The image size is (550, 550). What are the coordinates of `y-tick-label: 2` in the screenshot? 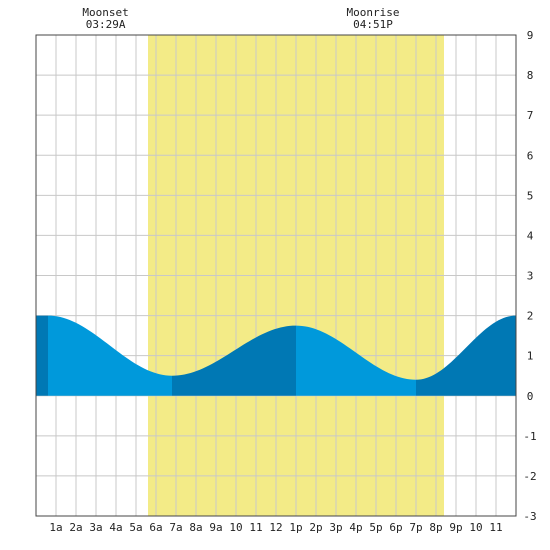 It's located at (530, 316).